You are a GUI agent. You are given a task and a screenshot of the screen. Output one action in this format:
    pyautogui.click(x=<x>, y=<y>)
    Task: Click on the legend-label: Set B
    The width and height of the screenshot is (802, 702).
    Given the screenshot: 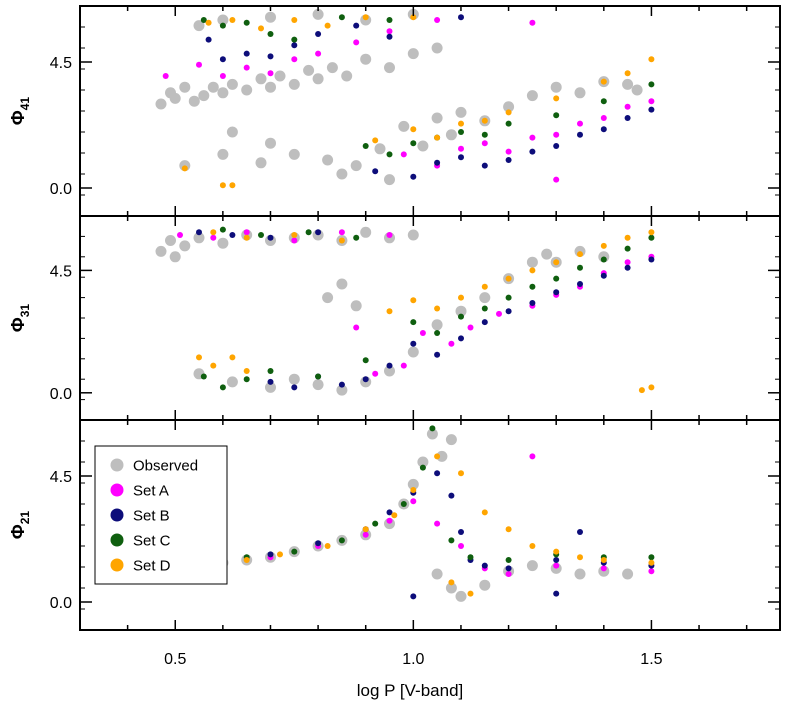 What is the action you would take?
    pyautogui.click(x=151, y=516)
    